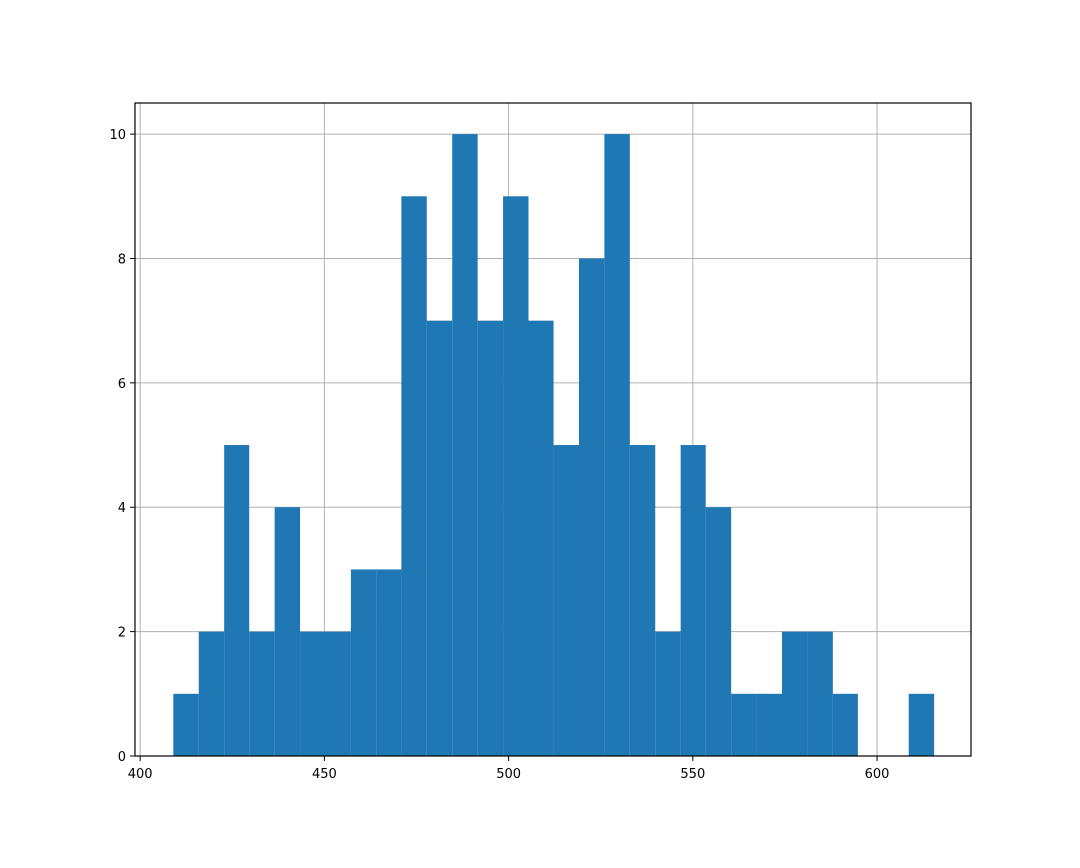 Image resolution: width=1080 pixels, height=868 pixels. I want to click on y-tick-label: 10, so click(117, 135).